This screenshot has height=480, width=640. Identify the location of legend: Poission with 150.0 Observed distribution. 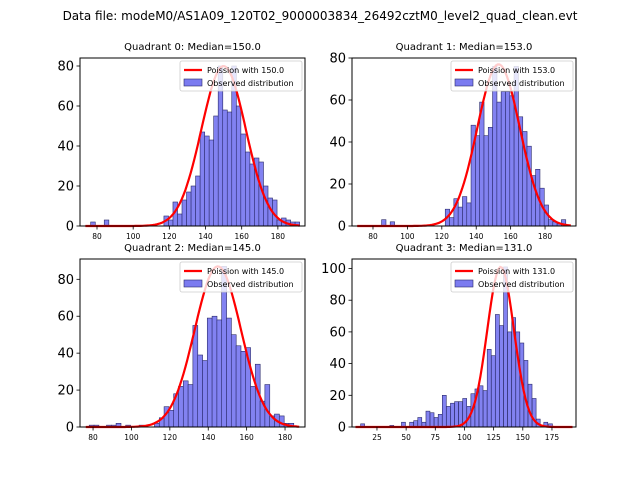
(241, 76).